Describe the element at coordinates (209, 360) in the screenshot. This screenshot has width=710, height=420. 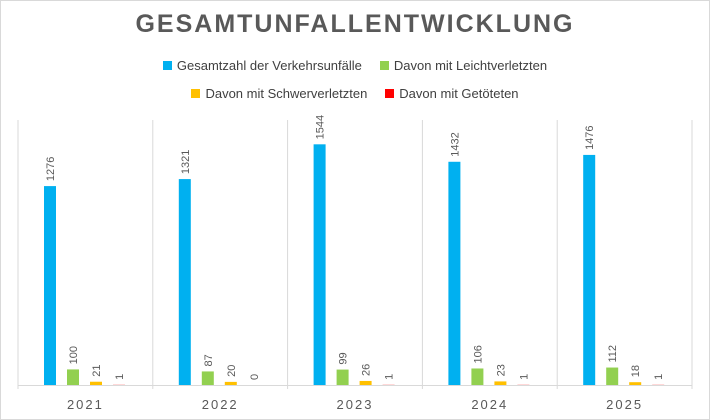
I see `data-label-2022-series-1: 87` at that location.